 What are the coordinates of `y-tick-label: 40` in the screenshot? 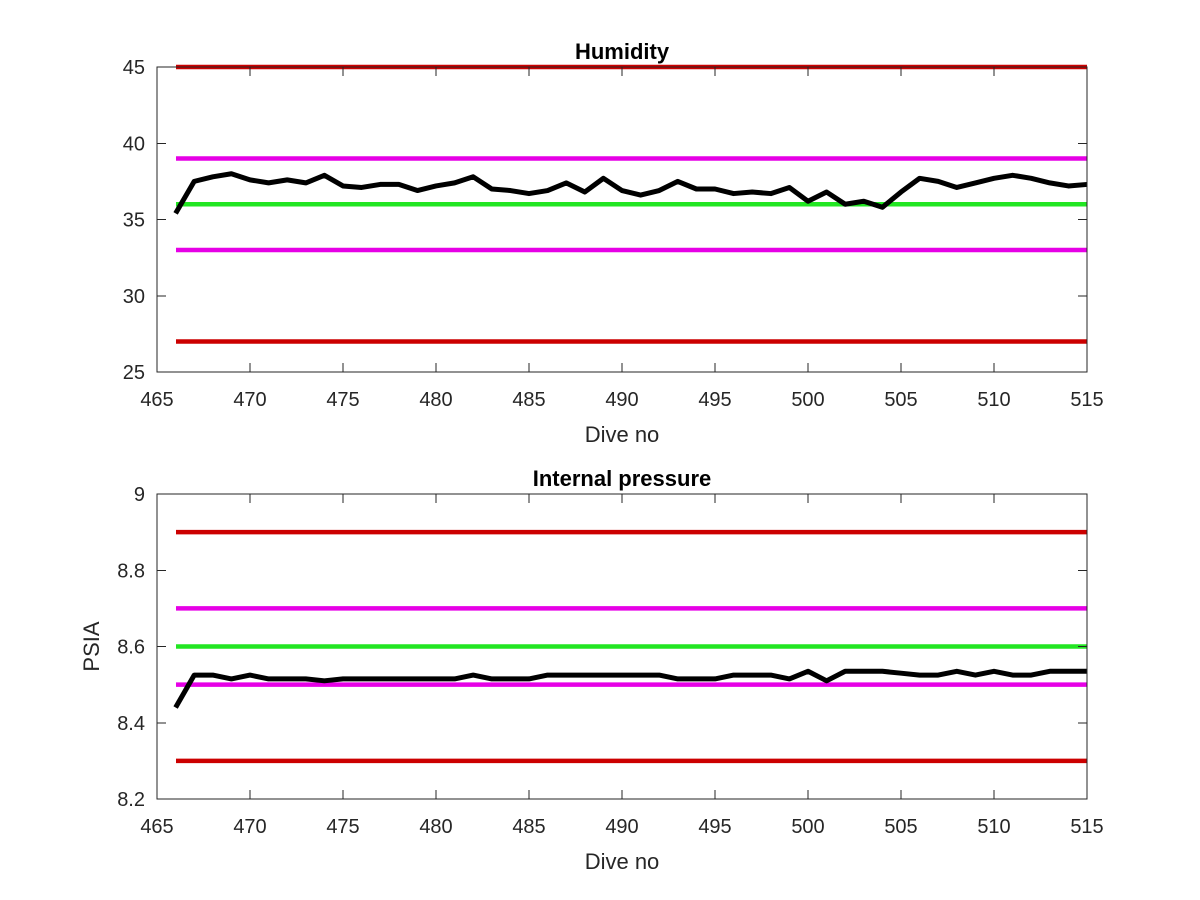 It's located at (134, 144).